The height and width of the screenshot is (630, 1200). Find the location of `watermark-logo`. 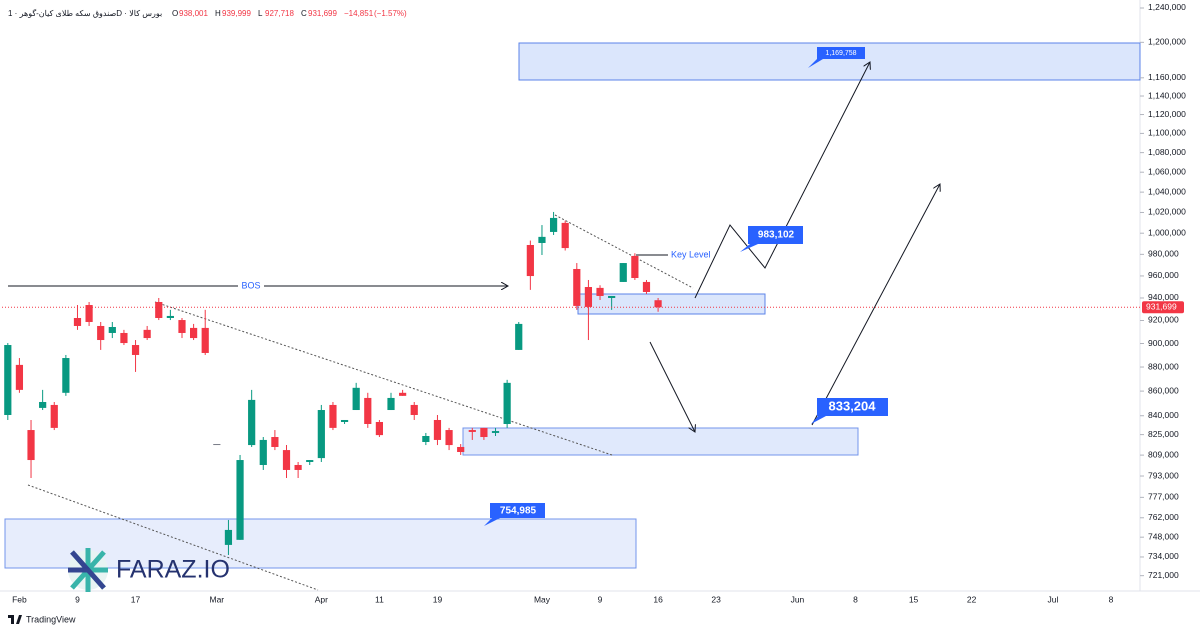

watermark-logo is located at coordinates (88, 570).